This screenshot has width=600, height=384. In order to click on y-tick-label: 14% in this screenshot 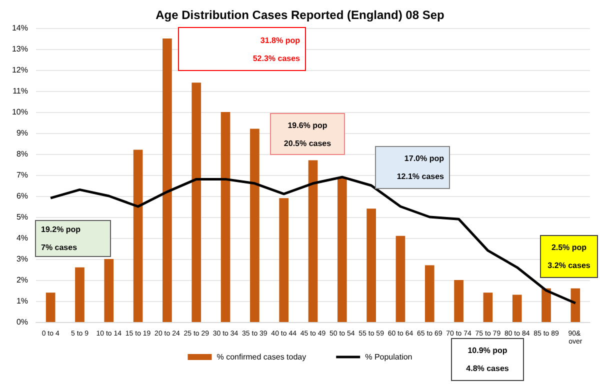, I will do `click(20, 28)`.